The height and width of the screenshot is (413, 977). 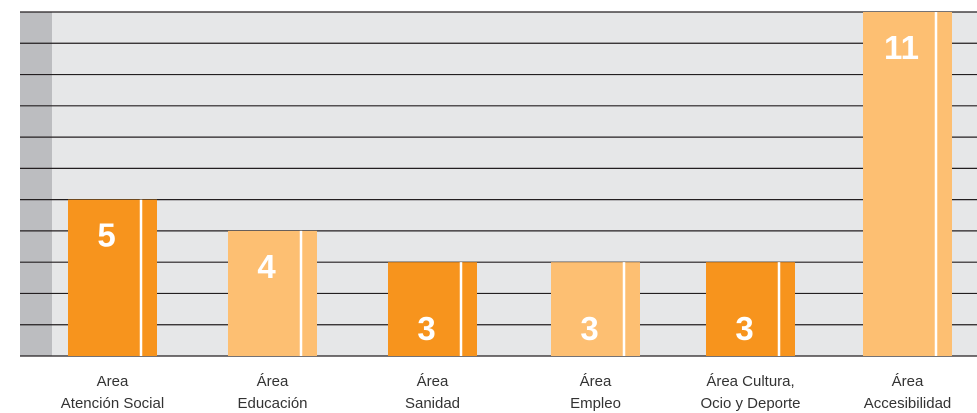 What do you see at coordinates (432, 392) in the screenshot?
I see `category-label: Área Sanidad` at bounding box center [432, 392].